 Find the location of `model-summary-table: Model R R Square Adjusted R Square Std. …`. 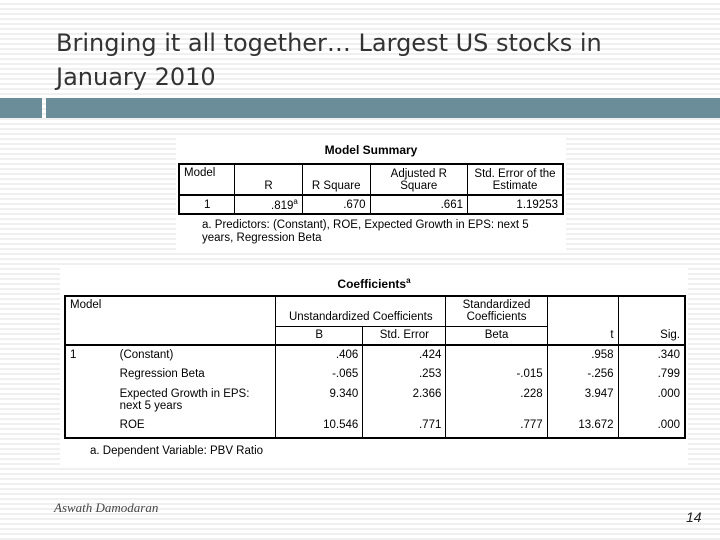

model-summary-table: Model R R Square Adjusted R Square Std. … is located at coordinates (371, 189).